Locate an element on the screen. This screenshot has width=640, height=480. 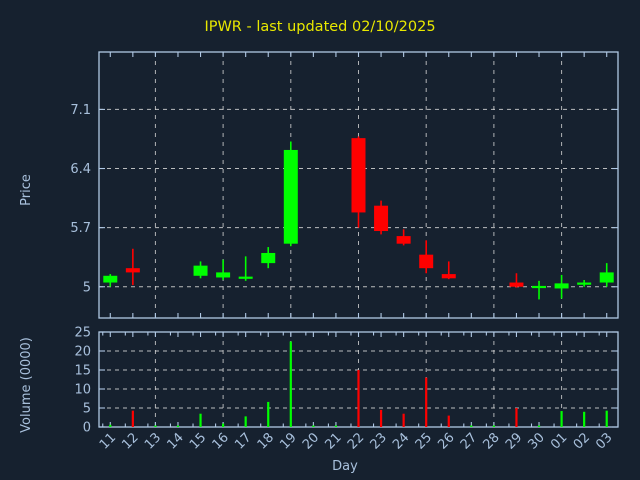
price-tick-label: 6.4 is located at coordinates (80, 169).